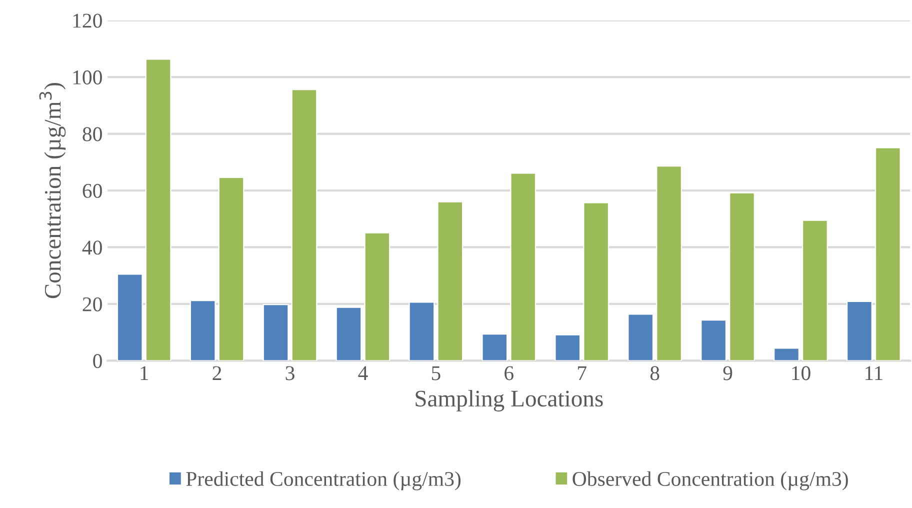 This screenshot has height=508, width=912. What do you see at coordinates (92, 191) in the screenshot?
I see `y-tick-label: 60` at bounding box center [92, 191].